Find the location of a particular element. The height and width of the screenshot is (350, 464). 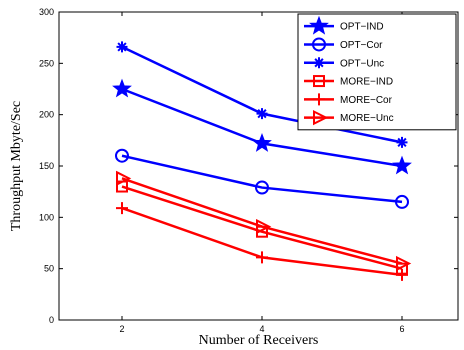

legend-item-more-ind: MORE−IND is located at coordinates (348, 81).